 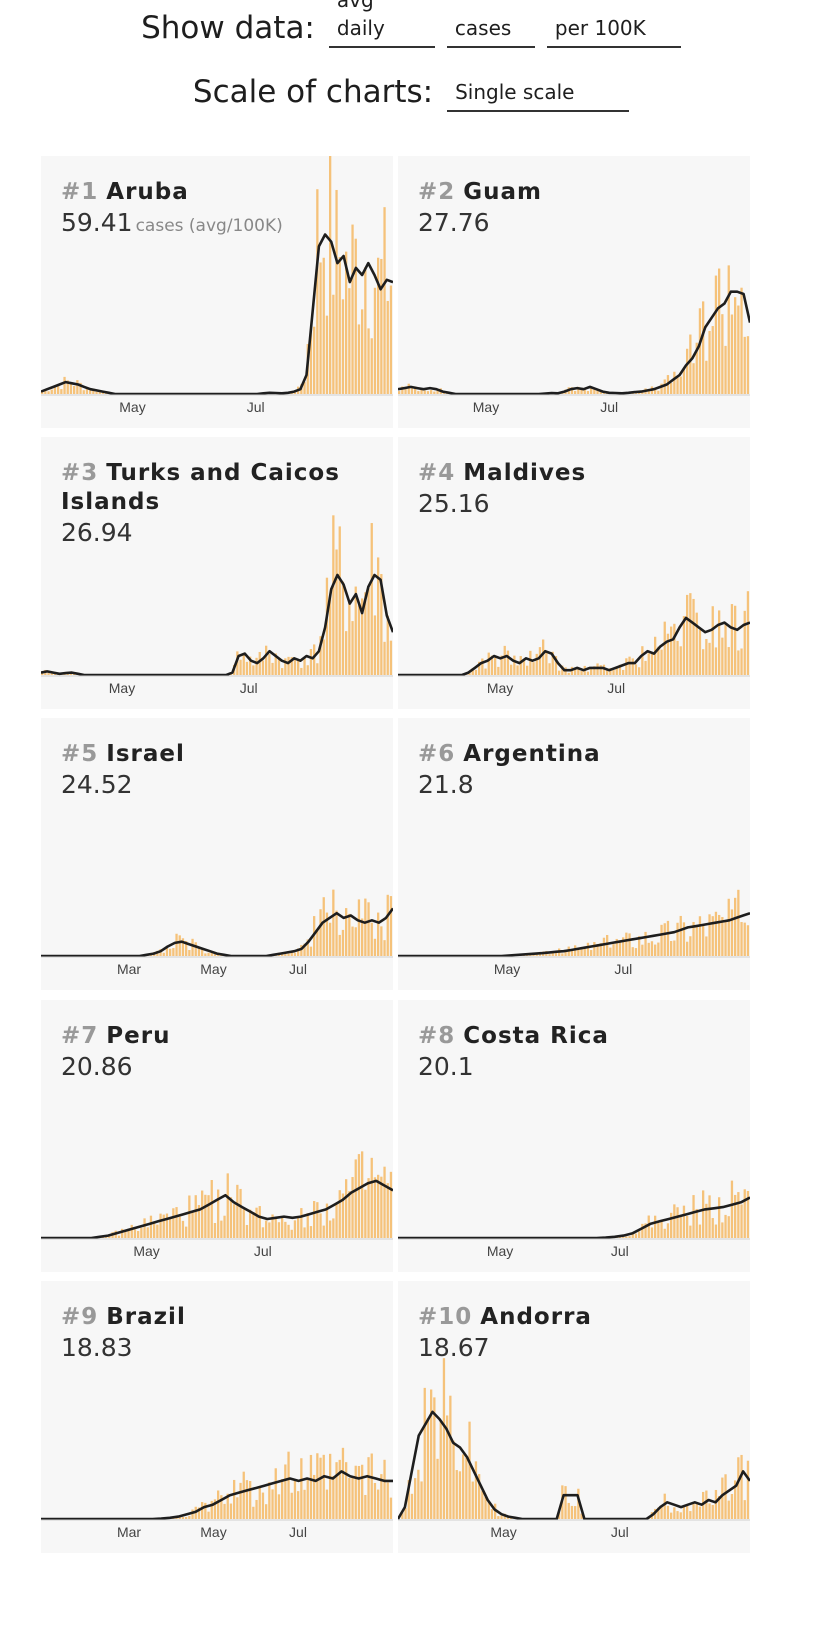 I want to click on card-header: #5 Israel 24.52, so click(x=221, y=770).